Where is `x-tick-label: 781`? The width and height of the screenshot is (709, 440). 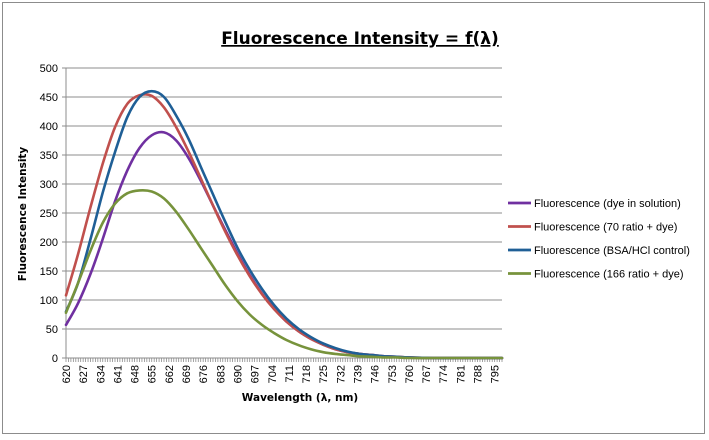 x-tick-label: 781 is located at coordinates (461, 374).